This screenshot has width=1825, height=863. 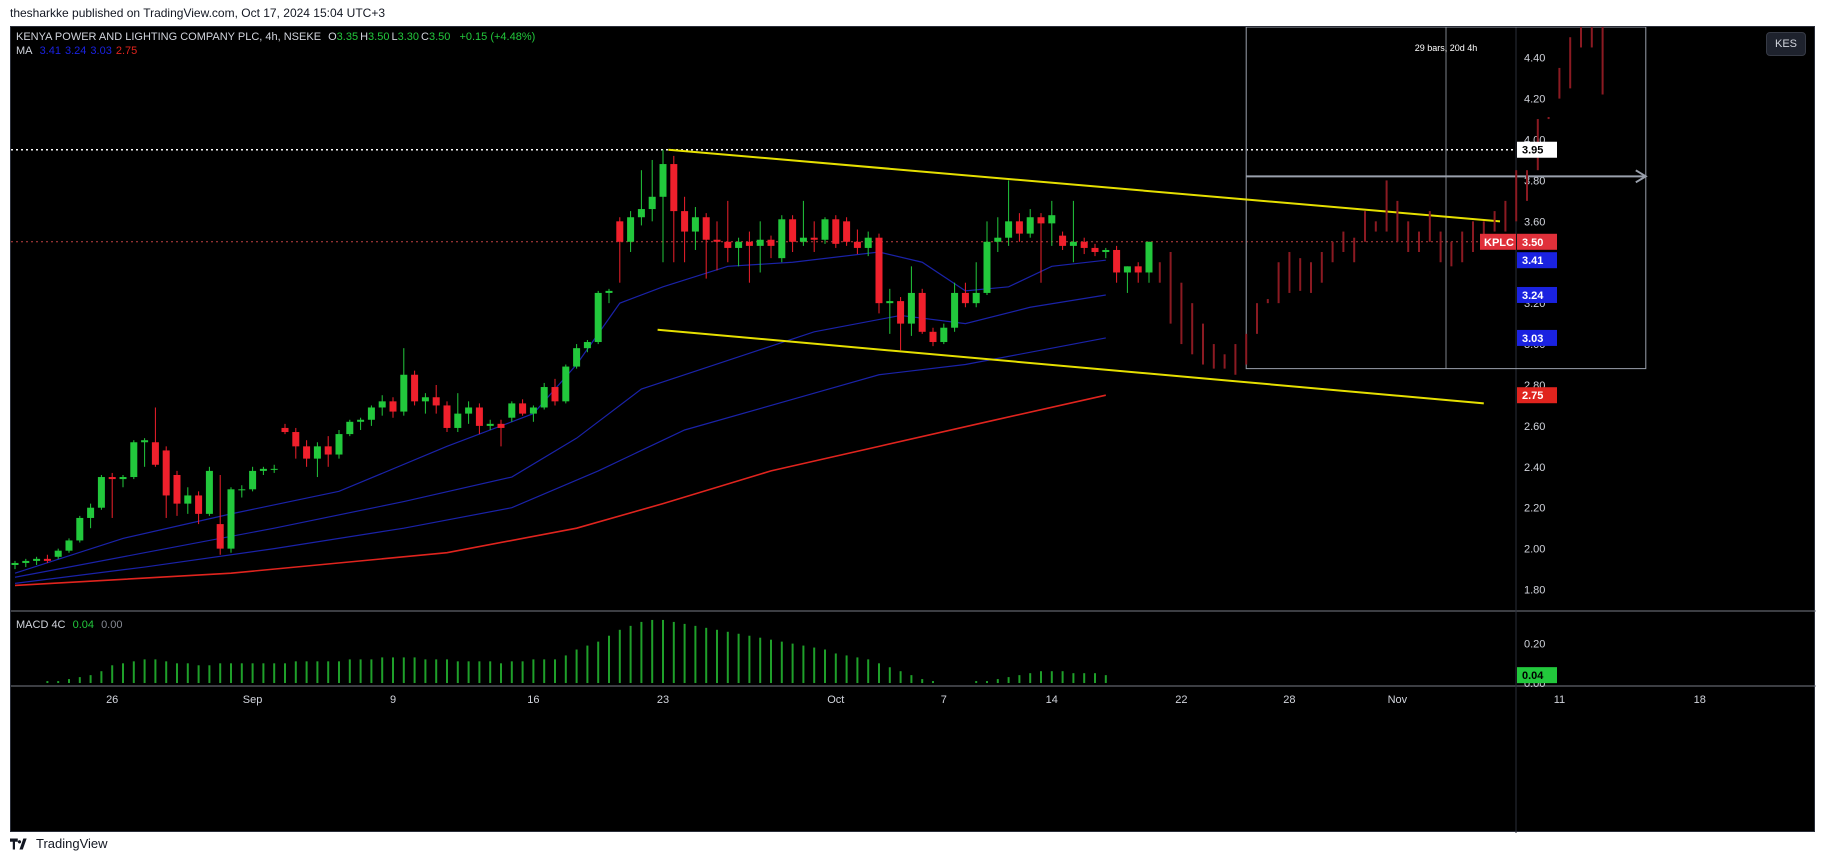 I want to click on trendline-lower, so click(x=1070, y=366).